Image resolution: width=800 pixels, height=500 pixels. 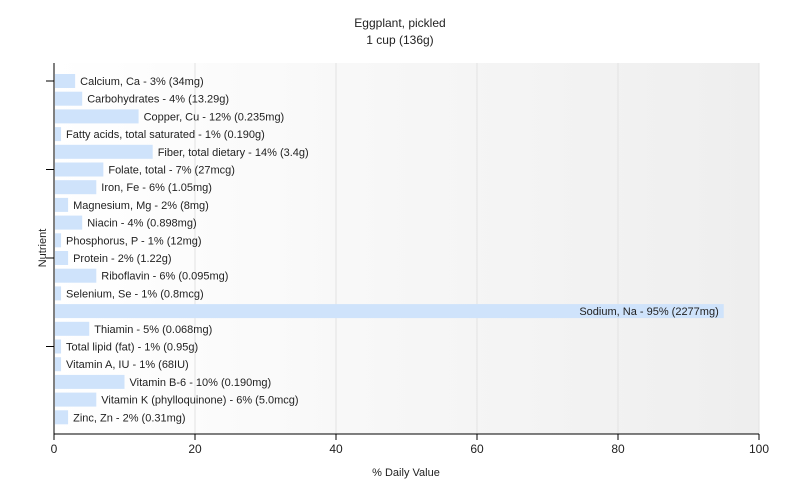 What do you see at coordinates (132, 348) in the screenshot?
I see `bar-label: Total lipid (fat) - 1% (0.95g)` at bounding box center [132, 348].